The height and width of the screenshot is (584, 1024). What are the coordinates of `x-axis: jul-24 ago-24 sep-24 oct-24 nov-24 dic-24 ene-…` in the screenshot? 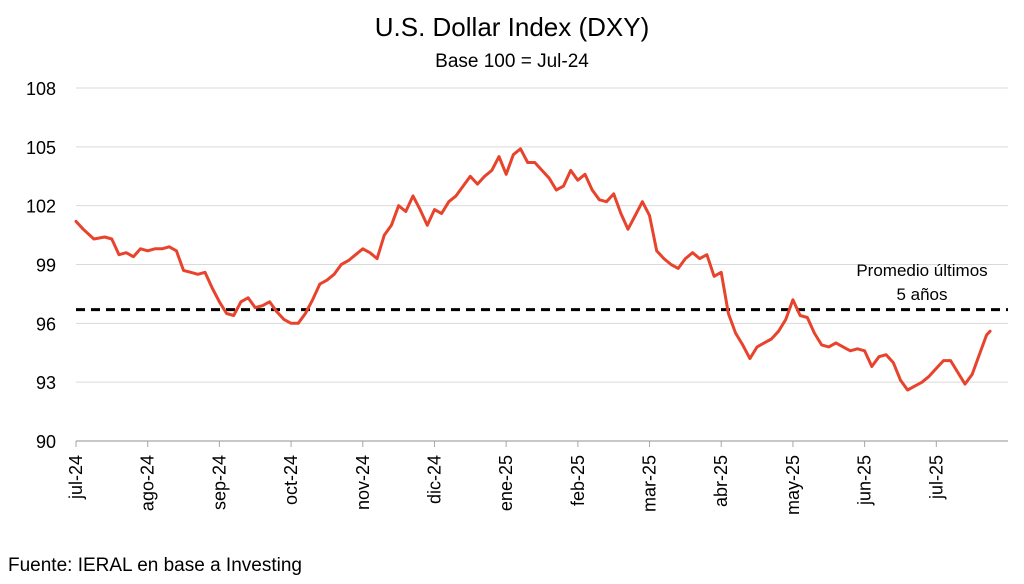 It's located at (537, 477).